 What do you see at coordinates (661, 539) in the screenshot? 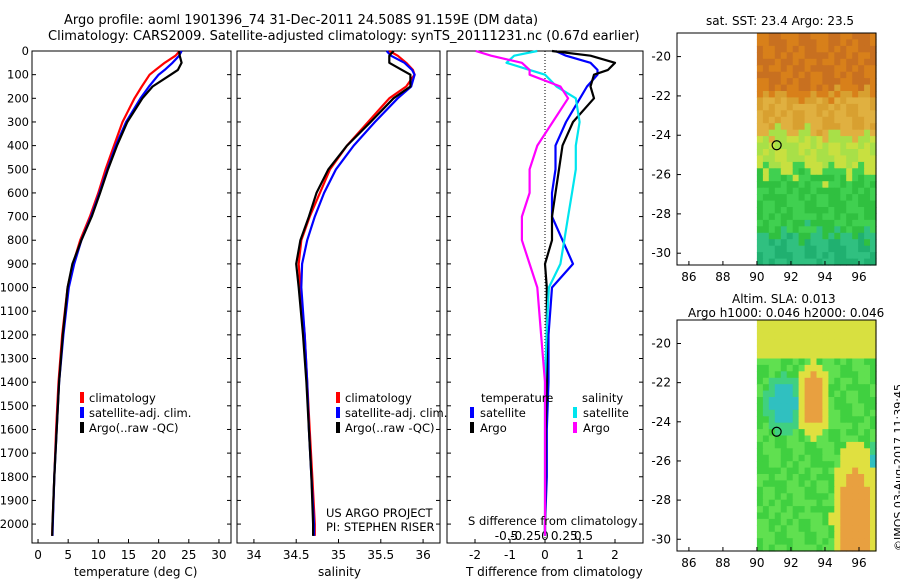
I see `map-ytick-label: -30` at bounding box center [661, 539].